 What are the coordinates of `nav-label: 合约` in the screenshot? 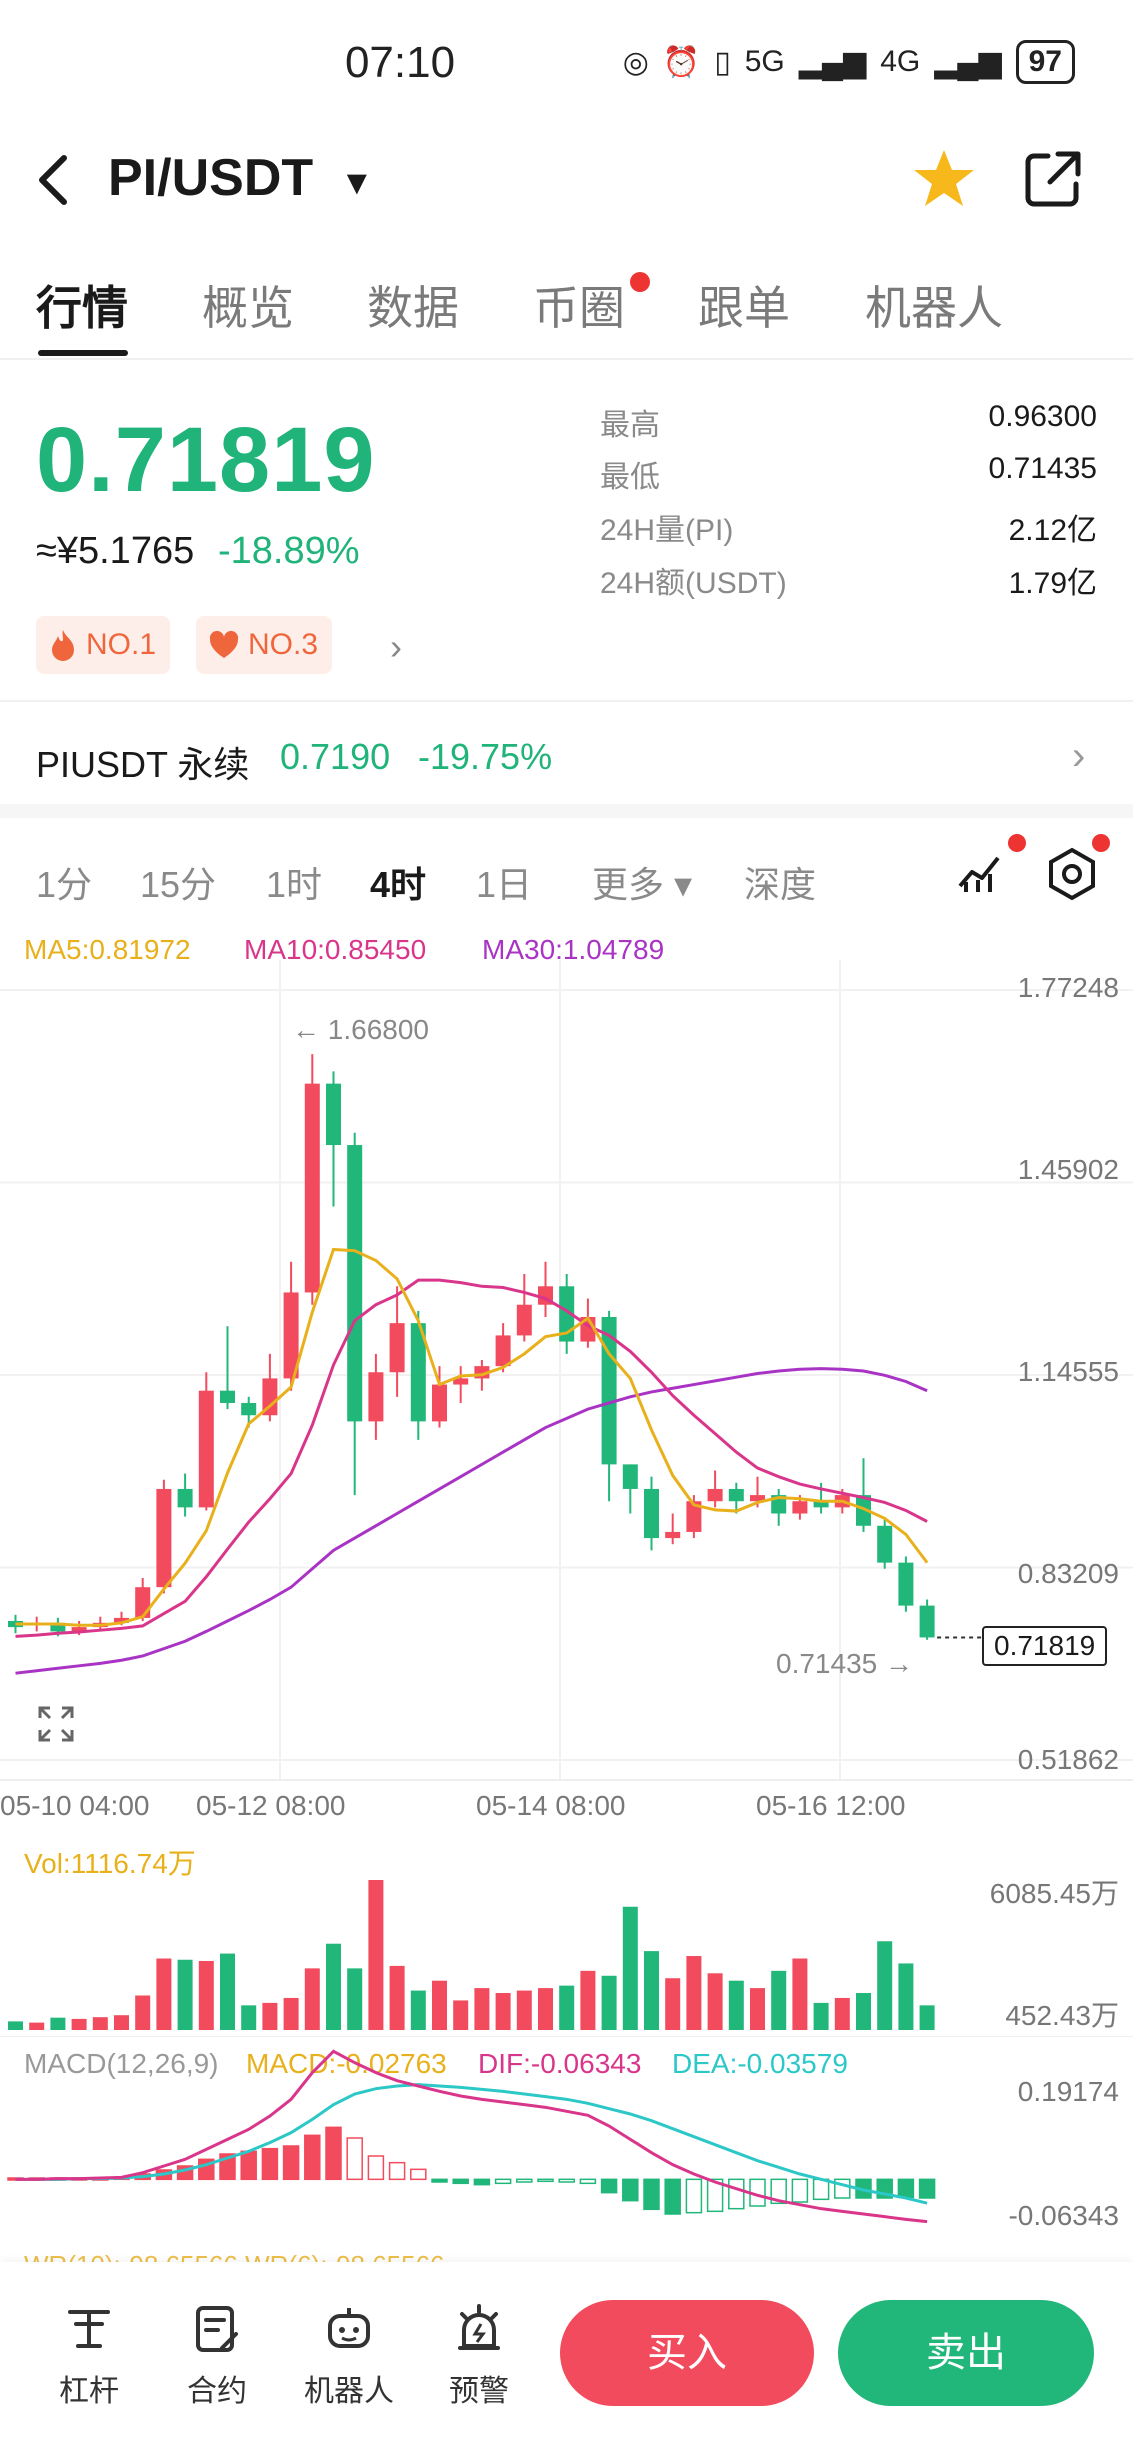 It's located at (217, 2391).